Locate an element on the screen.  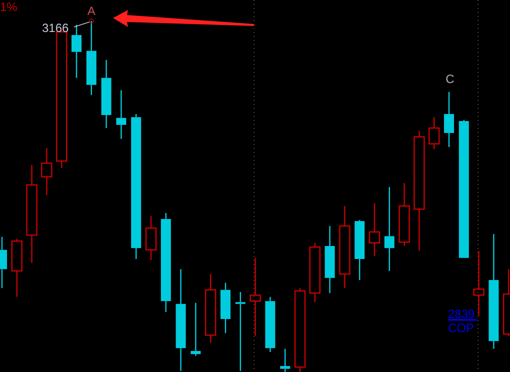
text: 1% is located at coordinates (9, 7).